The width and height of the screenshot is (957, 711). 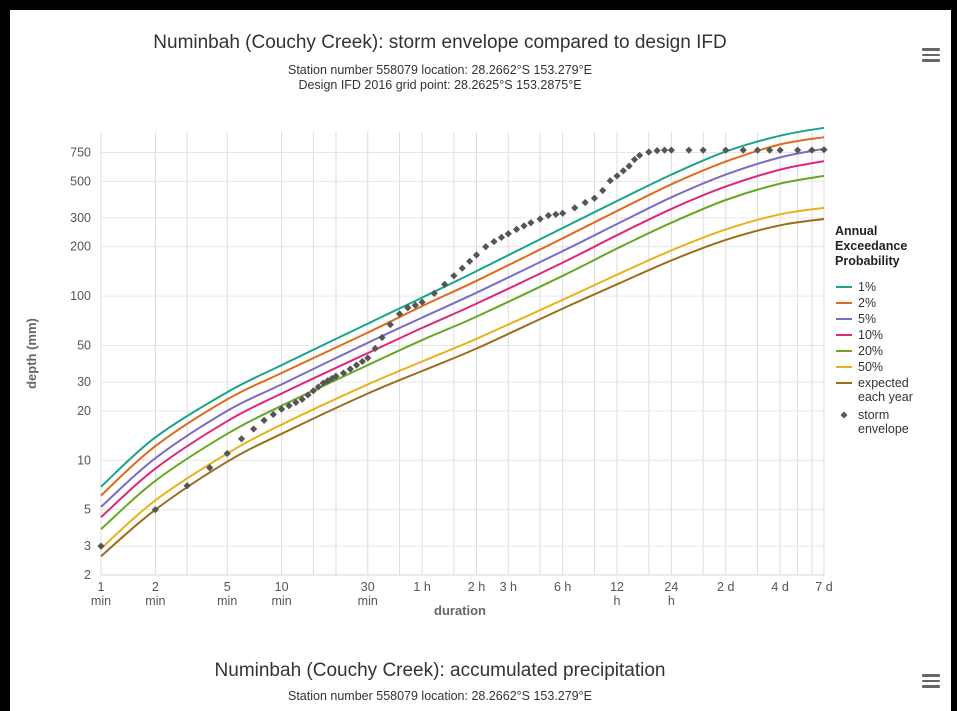 I want to click on legend-item-label: 50%, so click(x=870, y=367).